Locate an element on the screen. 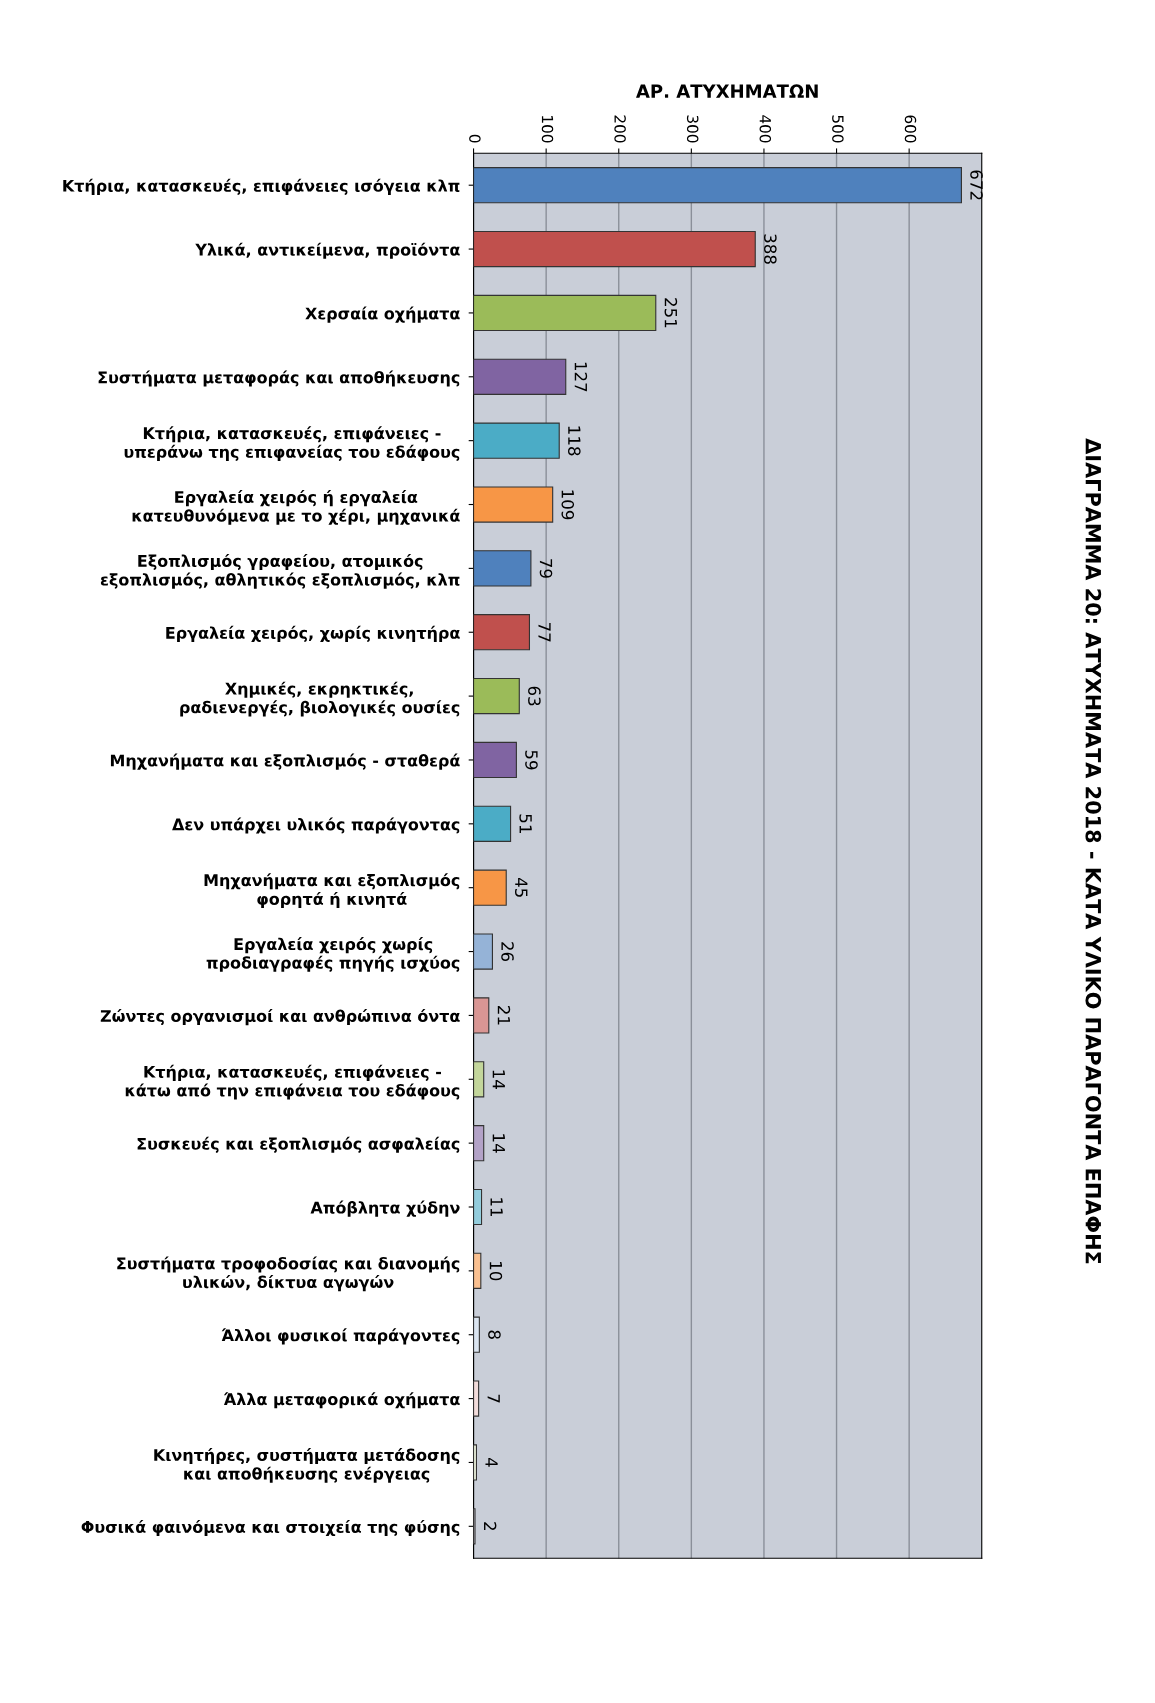  data-label: 251 is located at coordinates (671, 313).